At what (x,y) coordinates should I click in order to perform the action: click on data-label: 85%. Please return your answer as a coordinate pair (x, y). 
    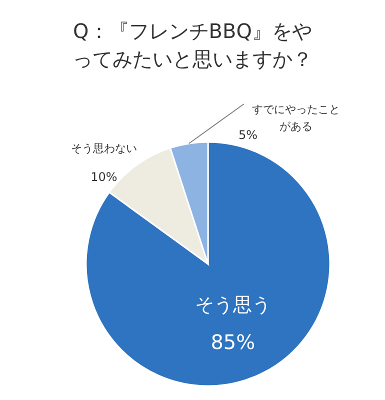
    Looking at the image, I should click on (233, 342).